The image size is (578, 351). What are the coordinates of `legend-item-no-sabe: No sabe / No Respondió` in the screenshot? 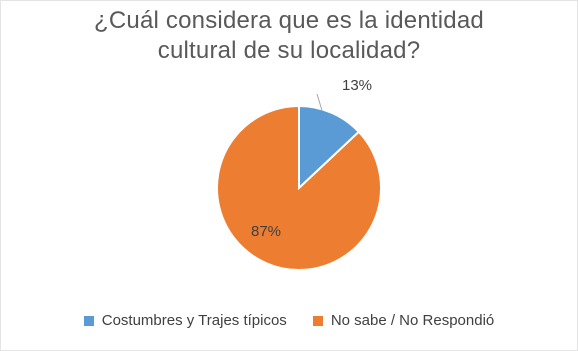 It's located at (403, 320).